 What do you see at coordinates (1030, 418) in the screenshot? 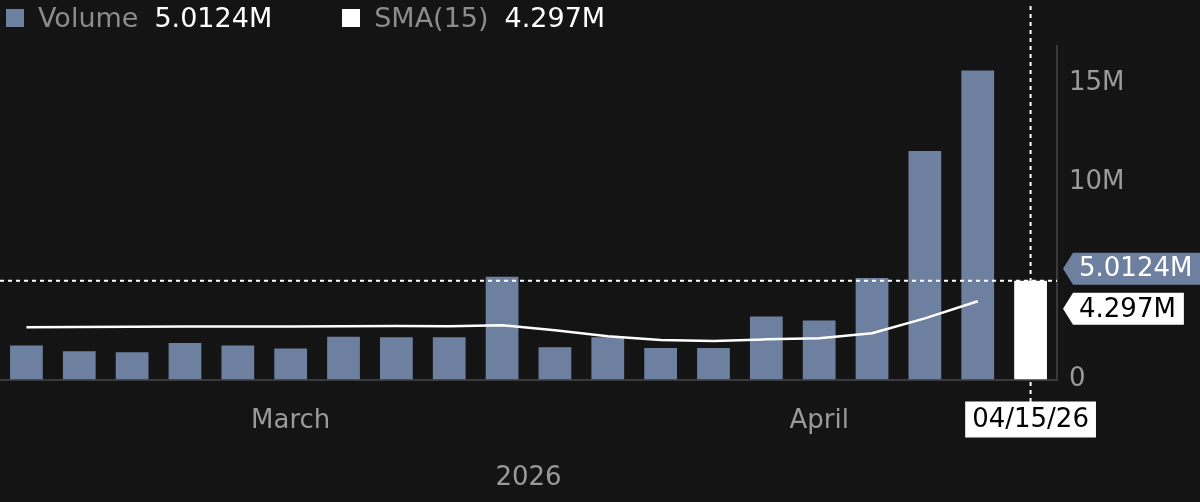
I see `x-tick-label: 04/15/26` at bounding box center [1030, 418].